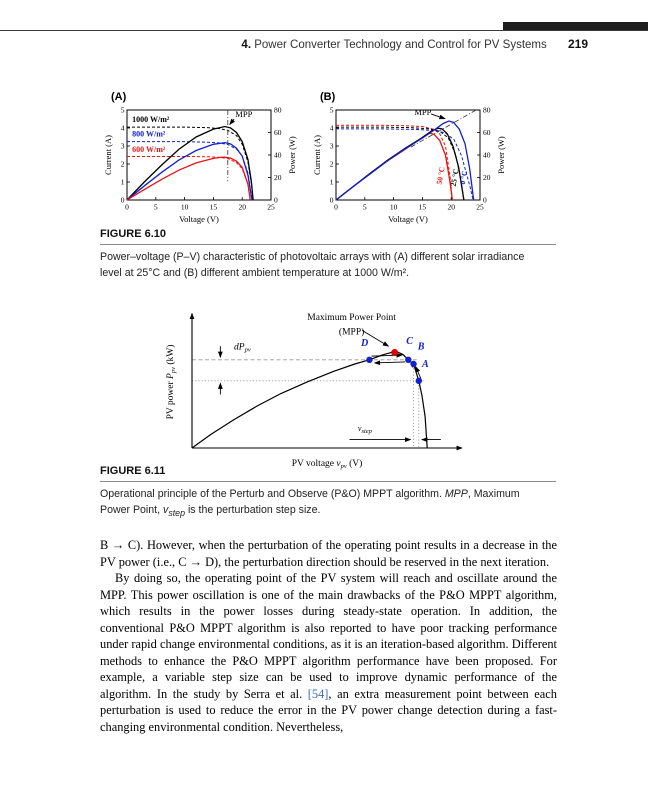 The image size is (648, 800). I want to click on pv-curve-25c, so click(400, 164).